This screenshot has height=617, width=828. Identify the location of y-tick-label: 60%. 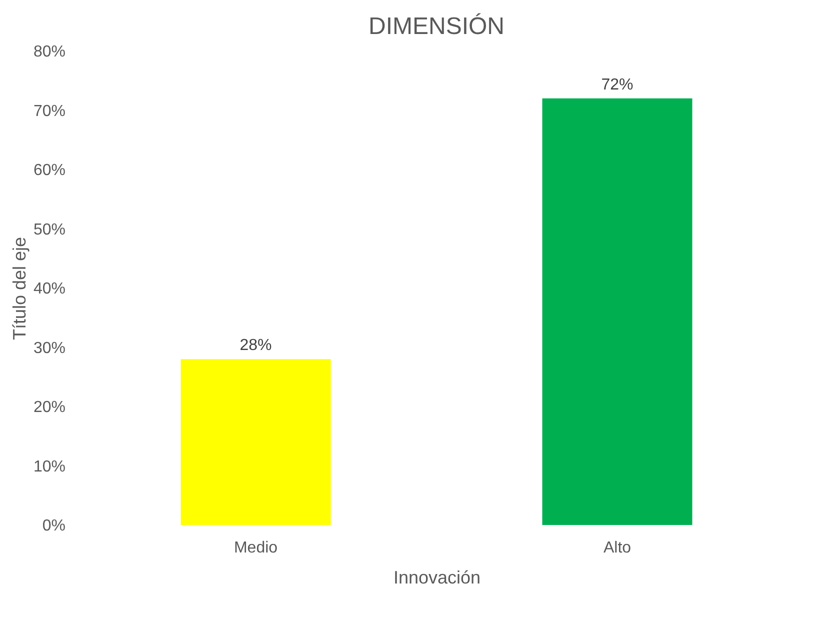
(49, 170).